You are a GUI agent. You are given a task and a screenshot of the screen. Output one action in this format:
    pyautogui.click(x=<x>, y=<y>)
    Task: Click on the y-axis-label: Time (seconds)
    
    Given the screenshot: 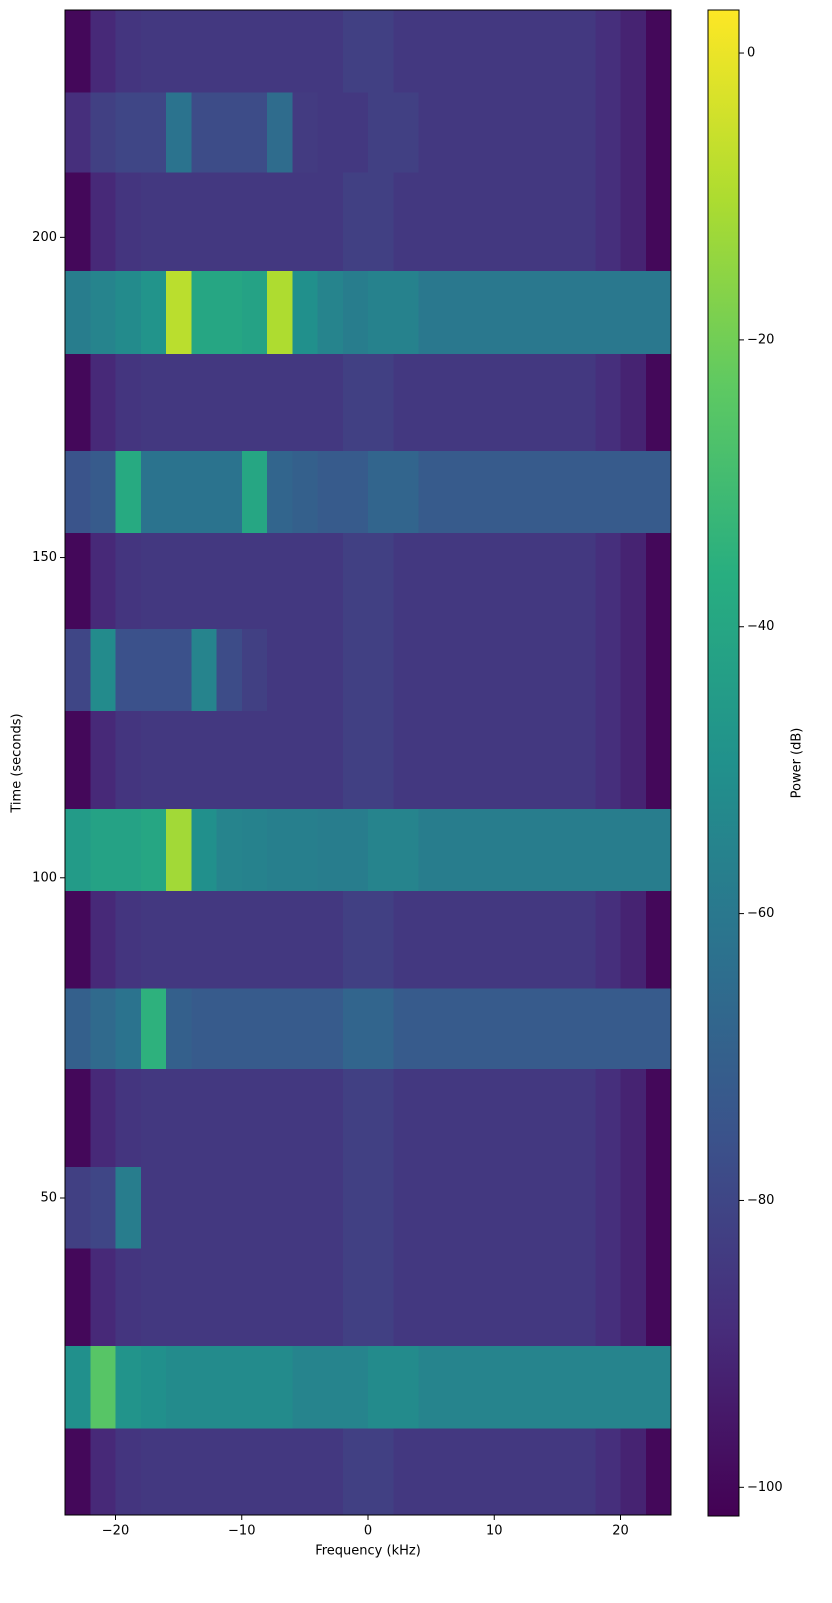 What is the action you would take?
    pyautogui.click(x=17, y=763)
    